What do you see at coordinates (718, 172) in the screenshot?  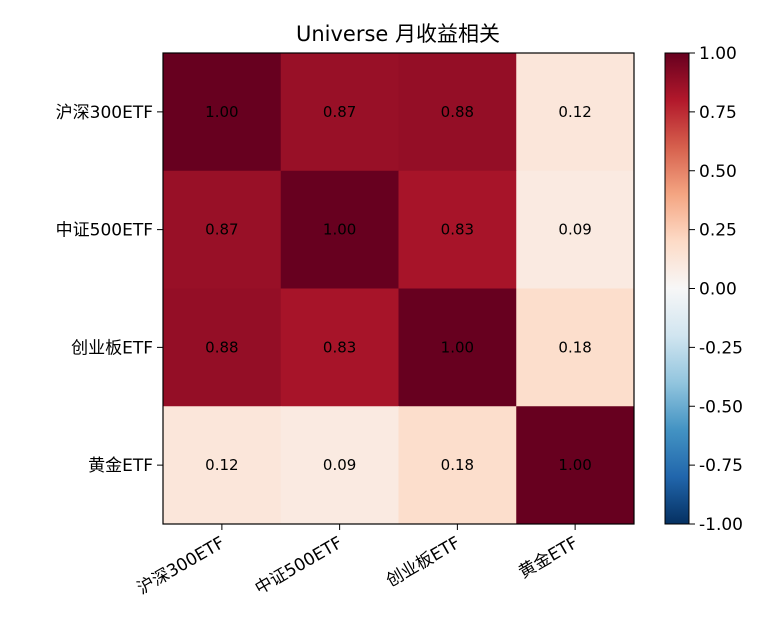 I see `colorbar-tick-label: 0.50` at bounding box center [718, 172].